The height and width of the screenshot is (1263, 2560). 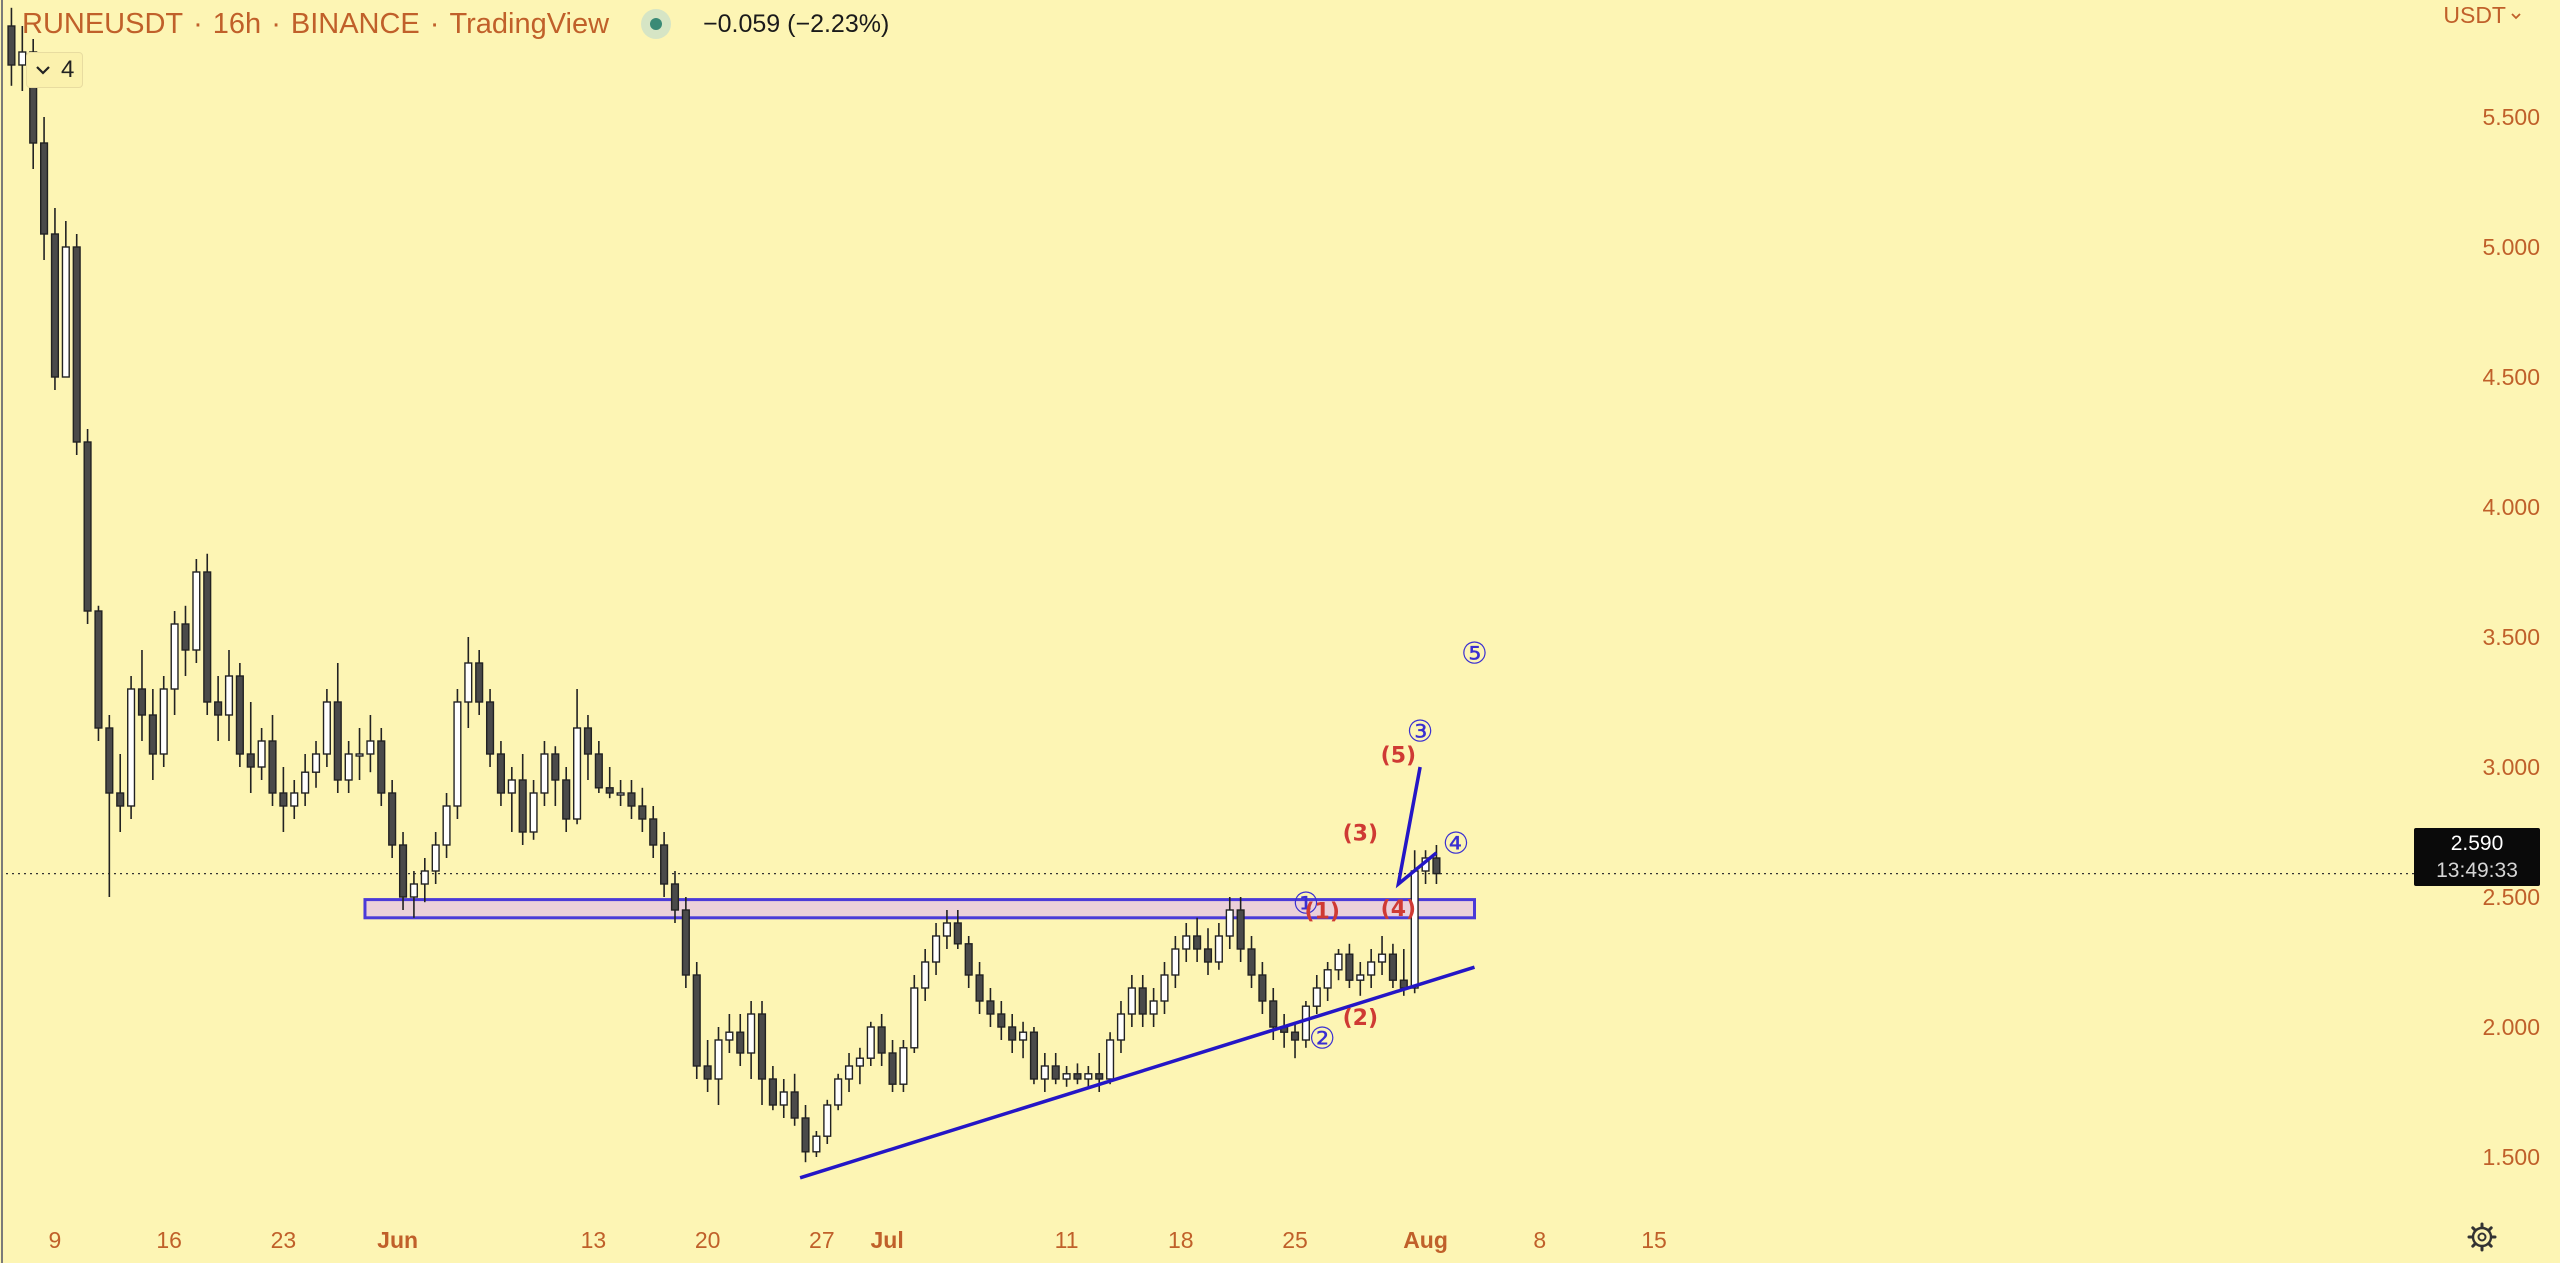 I want to click on symbol-name: RUNEUSDT, so click(x=103, y=23).